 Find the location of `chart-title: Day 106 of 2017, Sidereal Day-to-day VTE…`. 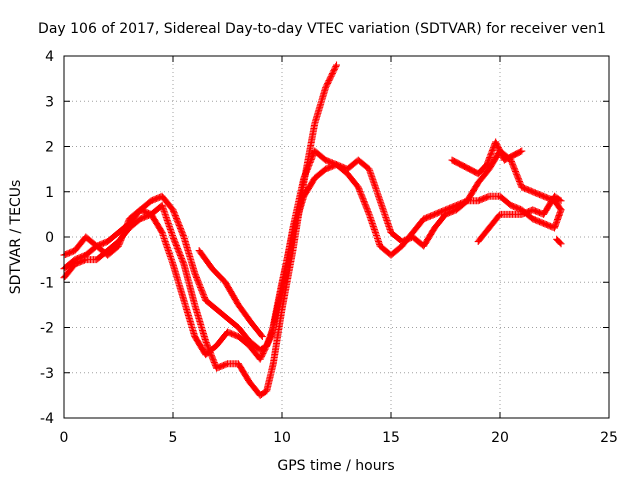

chart-title: Day 106 of 2017, Sidereal Day-to-day VTE… is located at coordinates (322, 29).